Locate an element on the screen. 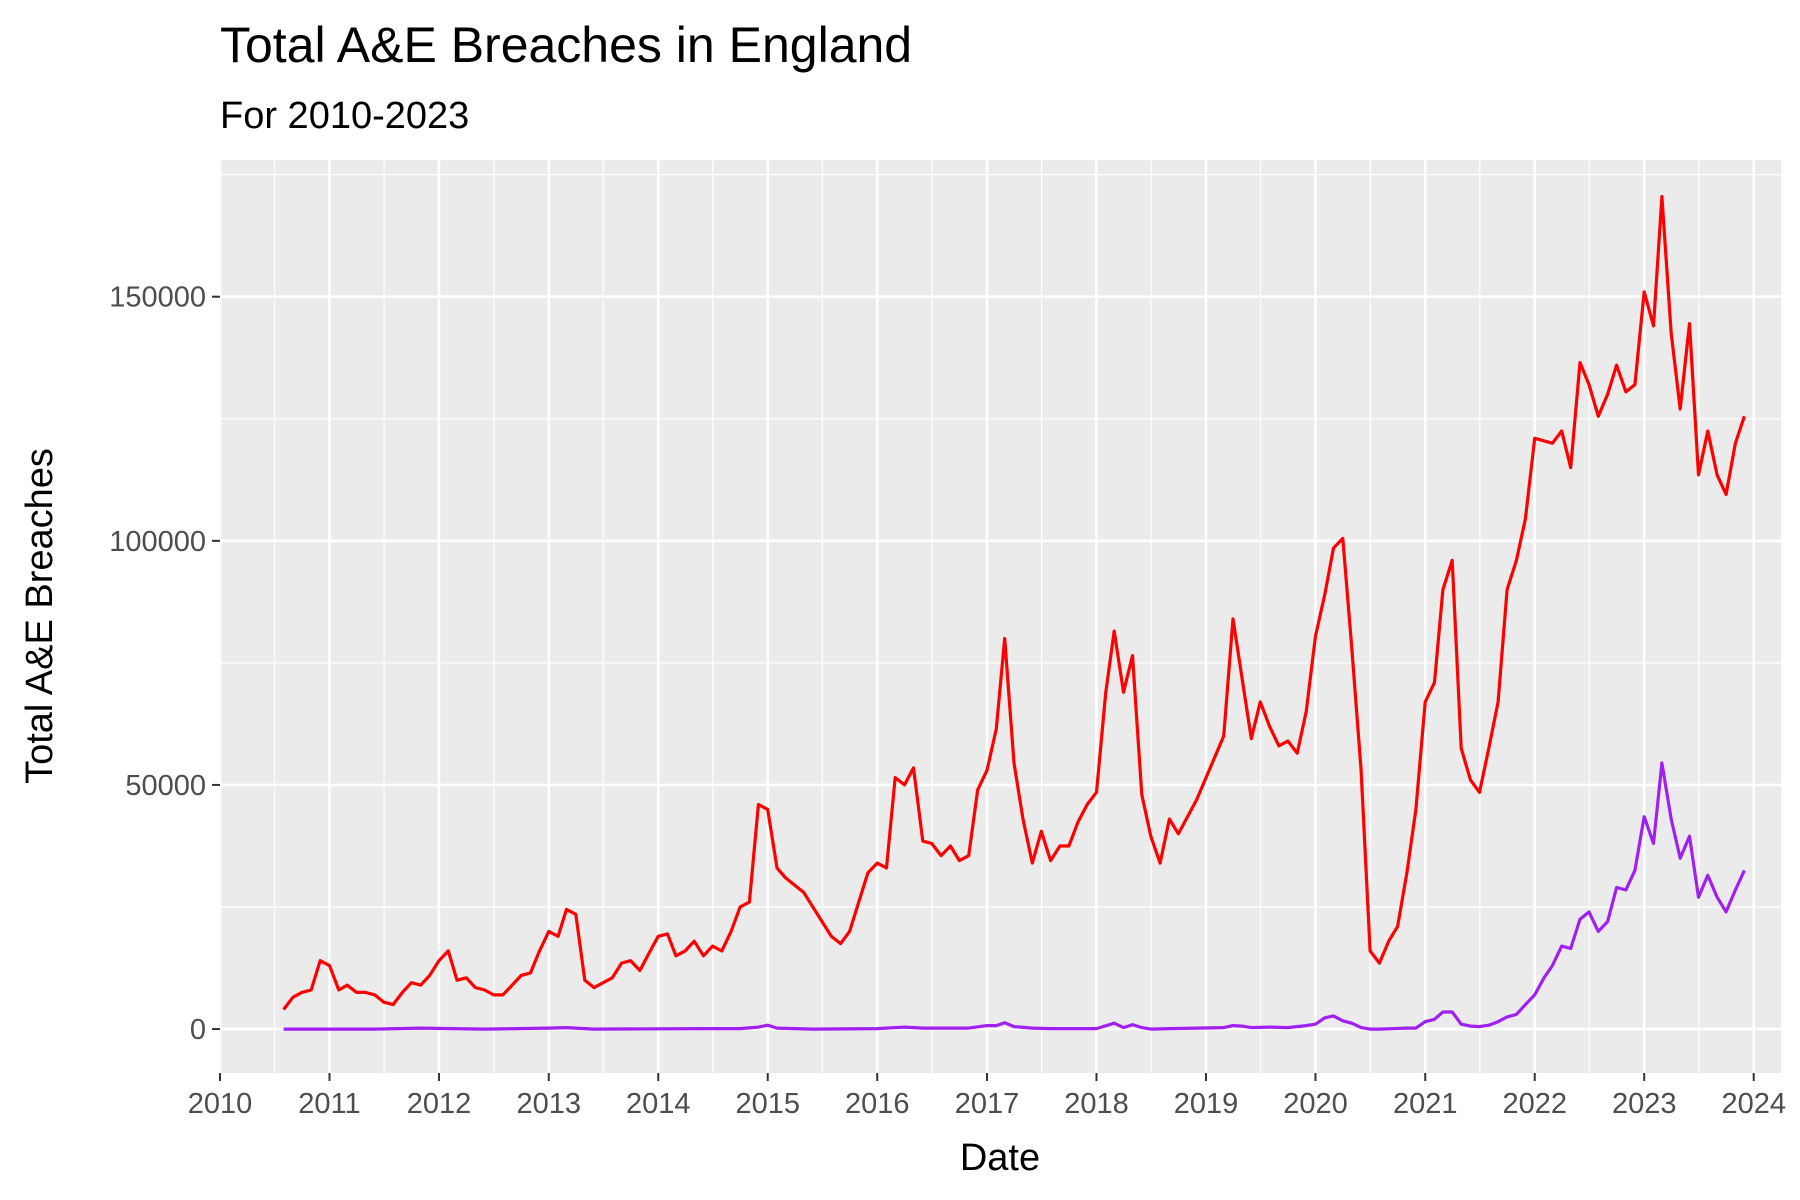 The height and width of the screenshot is (1200, 1800). x-tick-label: 2019 is located at coordinates (1206, 1104).